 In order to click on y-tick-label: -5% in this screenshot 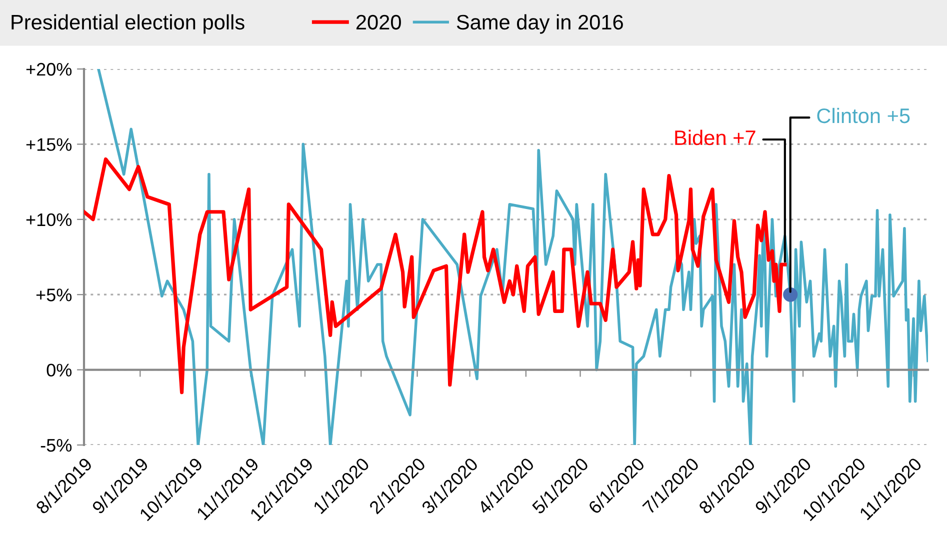, I will do `click(56, 445)`.